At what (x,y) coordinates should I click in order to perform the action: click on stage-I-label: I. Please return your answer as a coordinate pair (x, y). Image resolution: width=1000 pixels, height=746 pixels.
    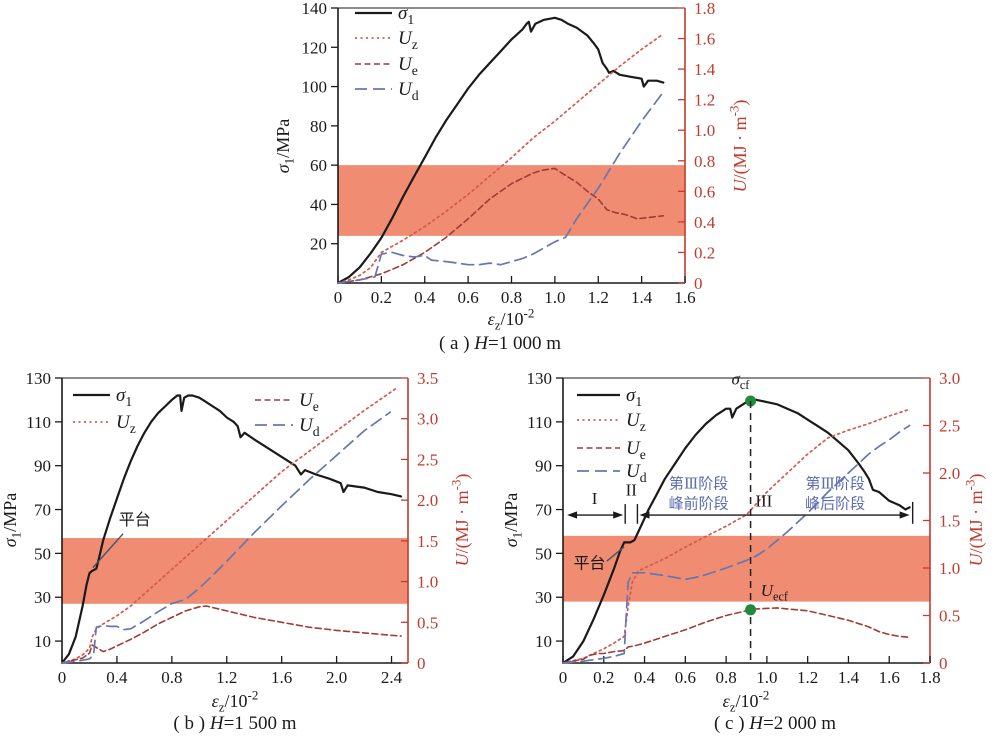
    Looking at the image, I should click on (595, 498).